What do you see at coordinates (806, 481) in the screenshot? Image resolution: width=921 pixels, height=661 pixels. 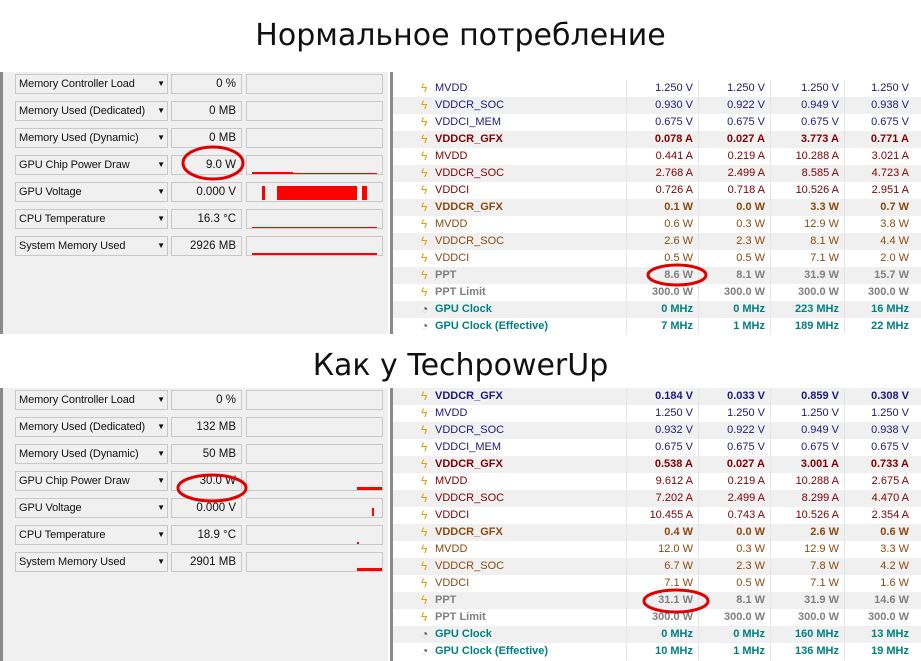 I see `sensor-value-cell: 10.288 A` at bounding box center [806, 481].